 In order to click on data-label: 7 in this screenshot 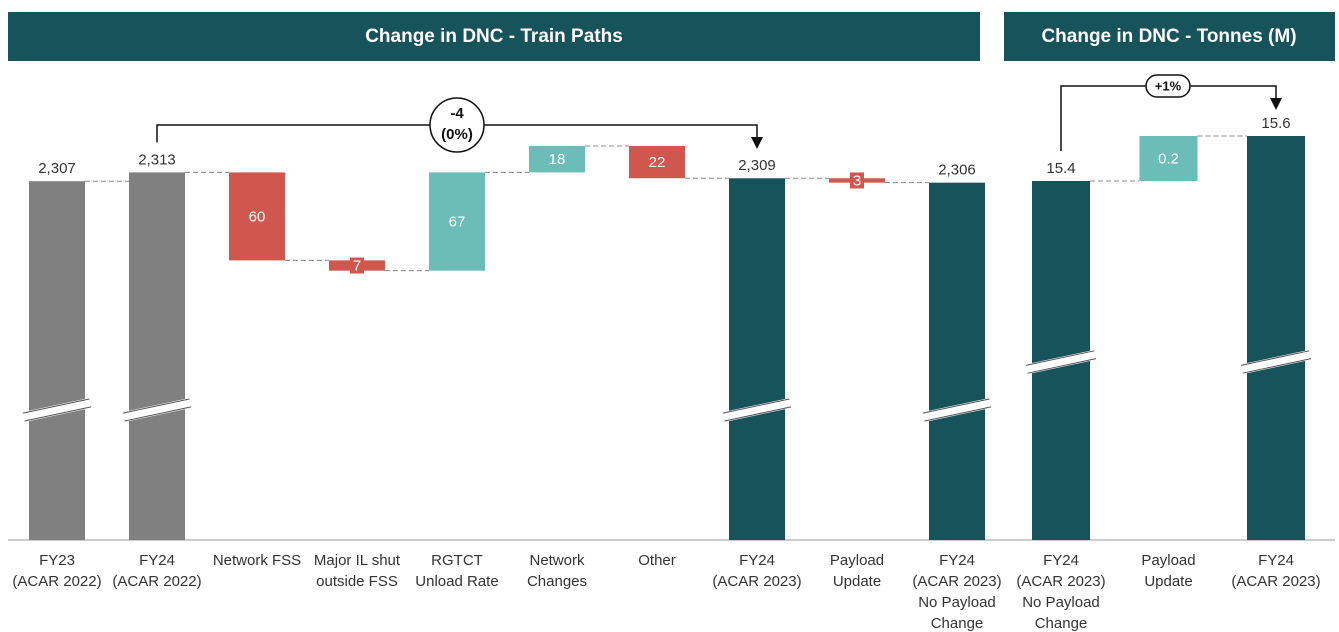, I will do `click(357, 266)`.